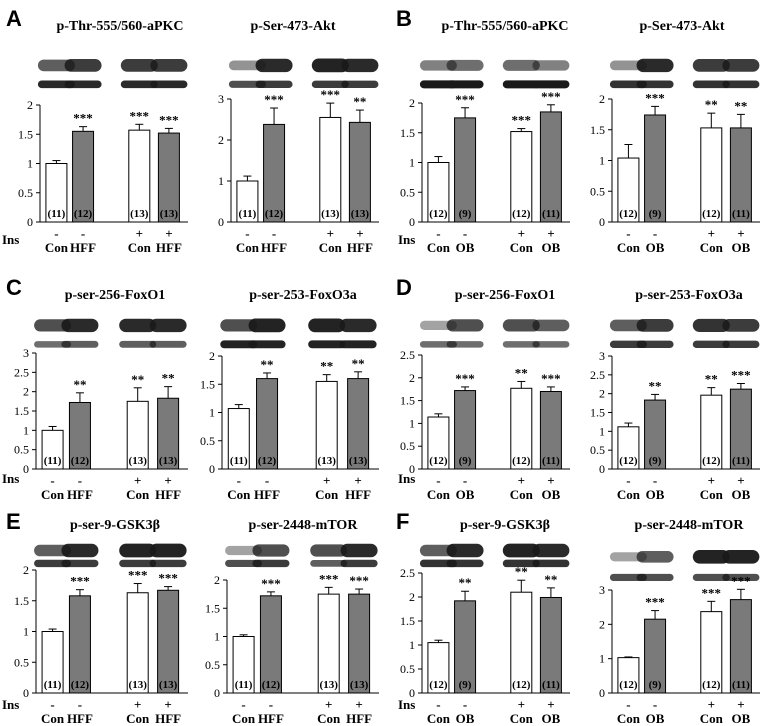 This screenshot has height=726, width=768. I want to click on y-tick-label: 0, so click(217, 693).